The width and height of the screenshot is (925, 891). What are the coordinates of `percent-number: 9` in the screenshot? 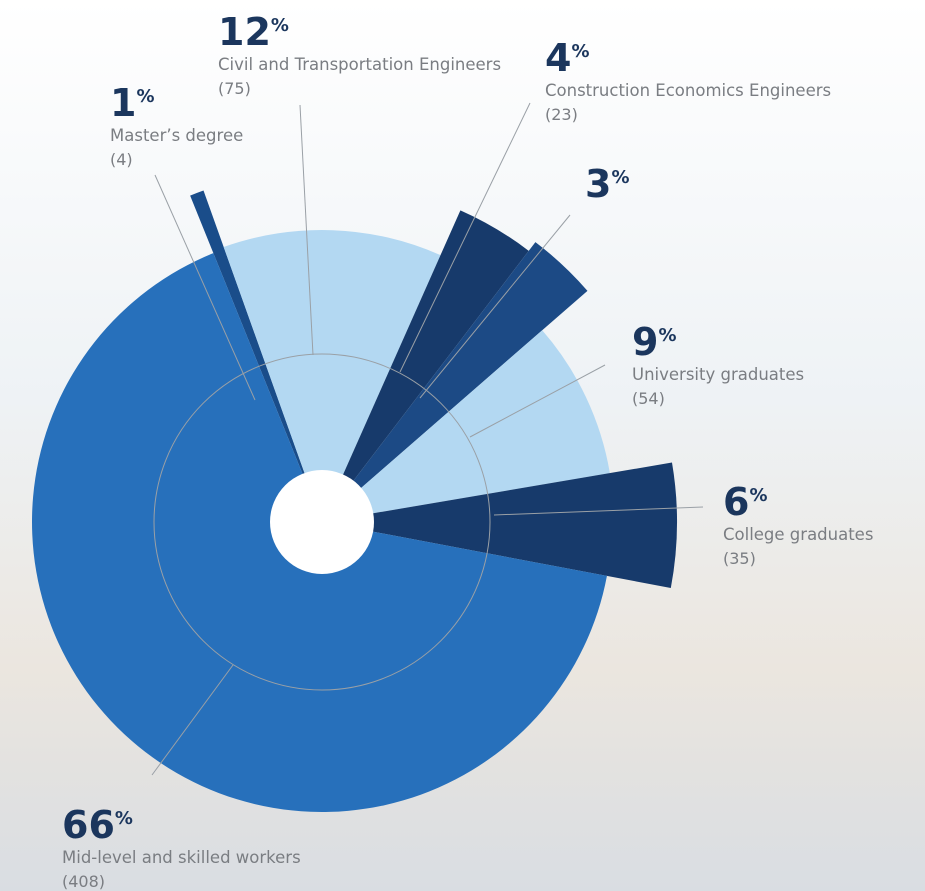 It's located at (645, 342).